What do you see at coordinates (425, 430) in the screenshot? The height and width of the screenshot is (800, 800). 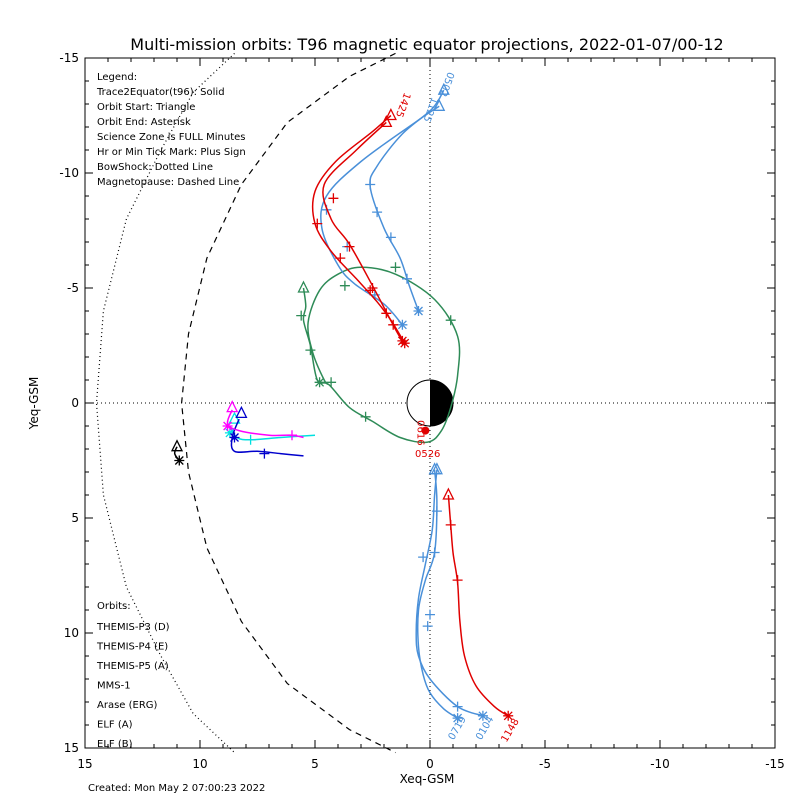 I see `origin-marker` at bounding box center [425, 430].